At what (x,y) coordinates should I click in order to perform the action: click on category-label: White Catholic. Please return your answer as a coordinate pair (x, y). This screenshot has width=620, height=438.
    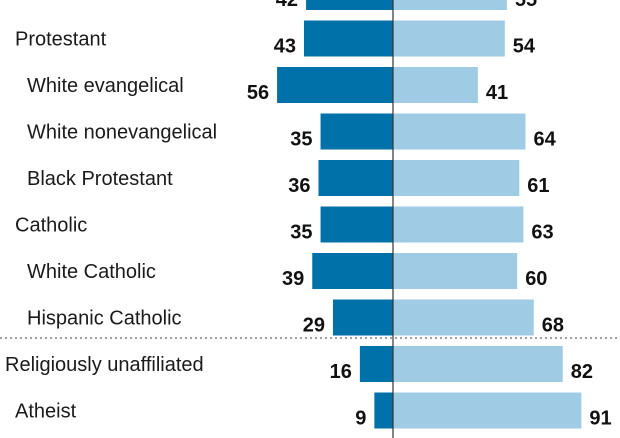
    Looking at the image, I should click on (91, 272).